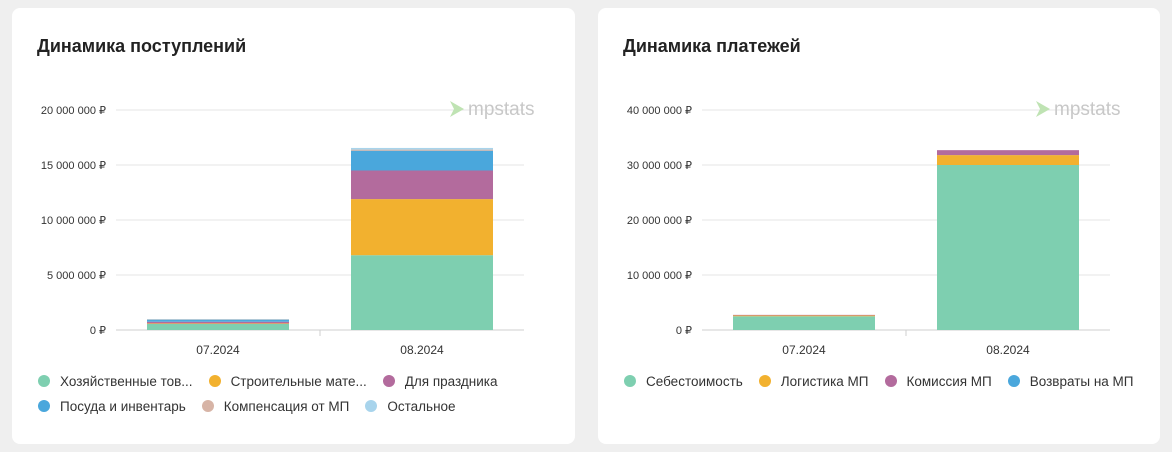 The image size is (1172, 452). I want to click on legend-item: Посуда и инвентарь, so click(112, 406).